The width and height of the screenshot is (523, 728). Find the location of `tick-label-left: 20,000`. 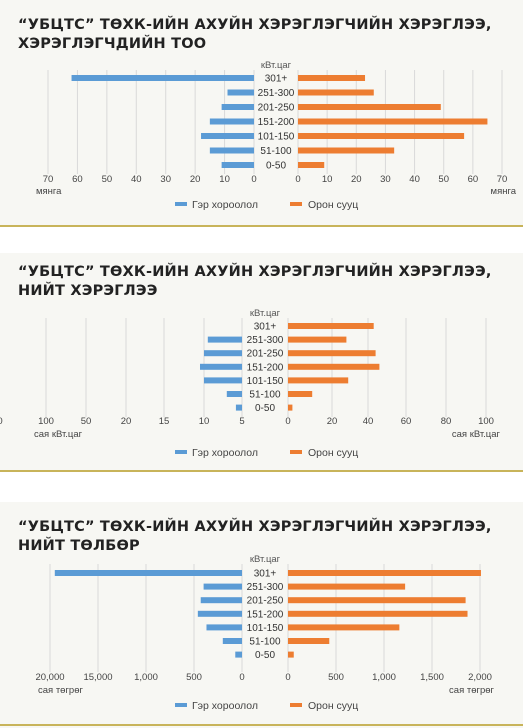

tick-label-left: 20,000 is located at coordinates (49, 677).